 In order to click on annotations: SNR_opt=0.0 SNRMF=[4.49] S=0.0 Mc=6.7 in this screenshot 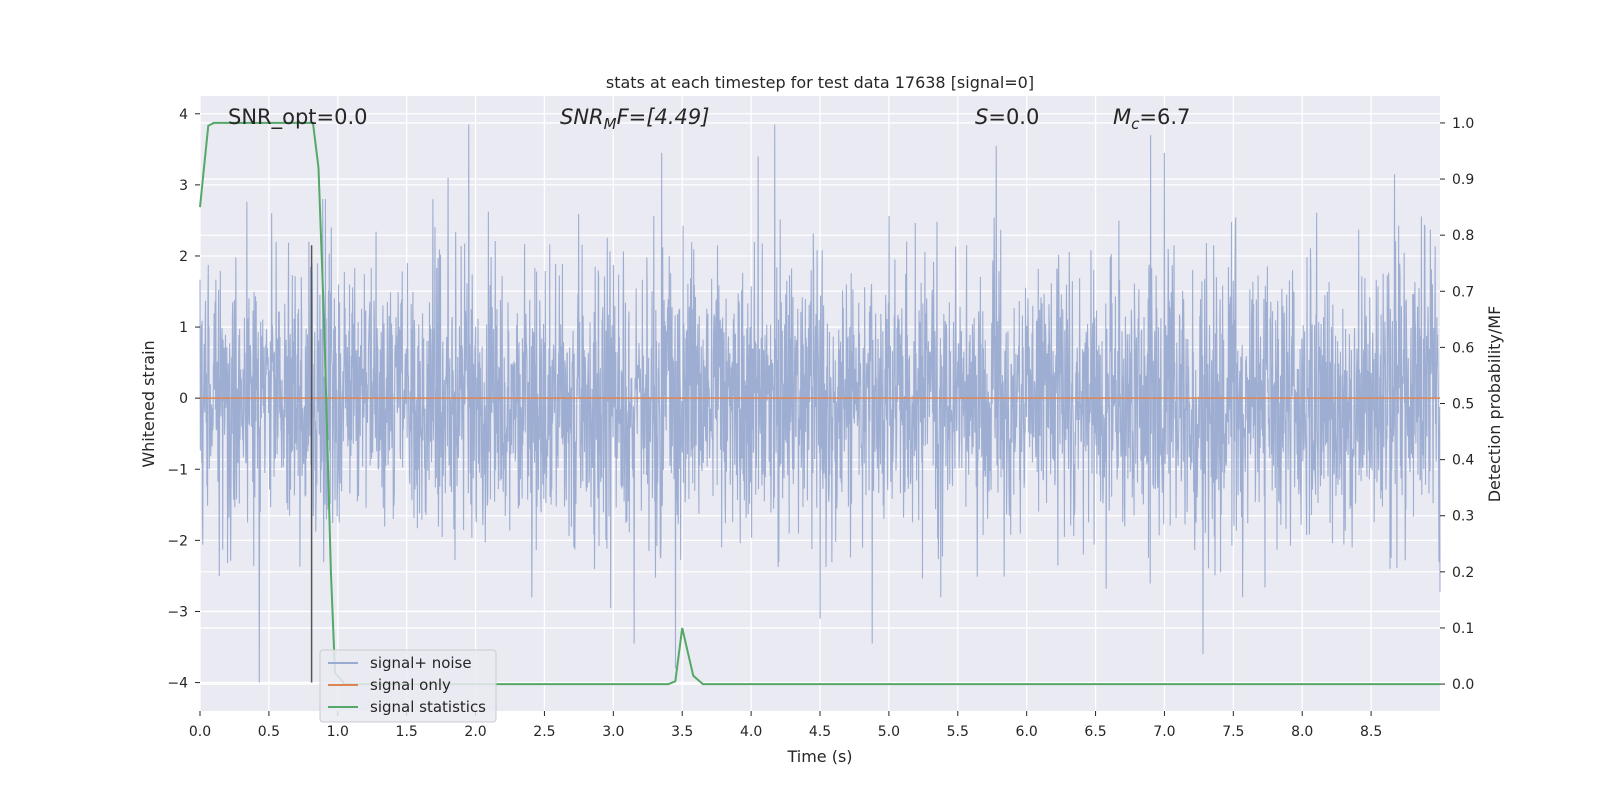, I will do `click(709, 119)`.